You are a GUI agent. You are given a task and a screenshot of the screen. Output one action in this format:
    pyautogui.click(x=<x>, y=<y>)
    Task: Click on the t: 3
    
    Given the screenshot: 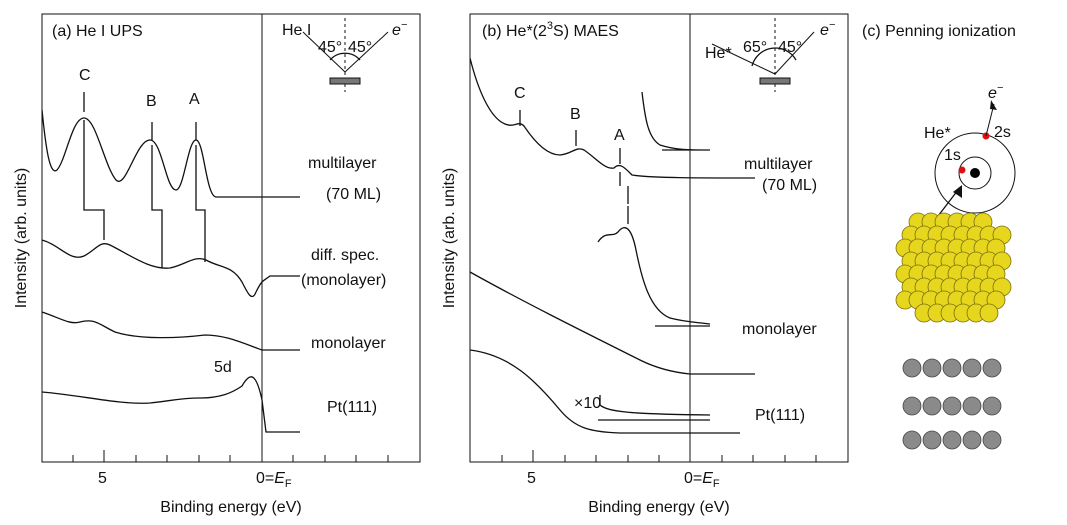 What is the action you would take?
    pyautogui.click(x=550, y=26)
    